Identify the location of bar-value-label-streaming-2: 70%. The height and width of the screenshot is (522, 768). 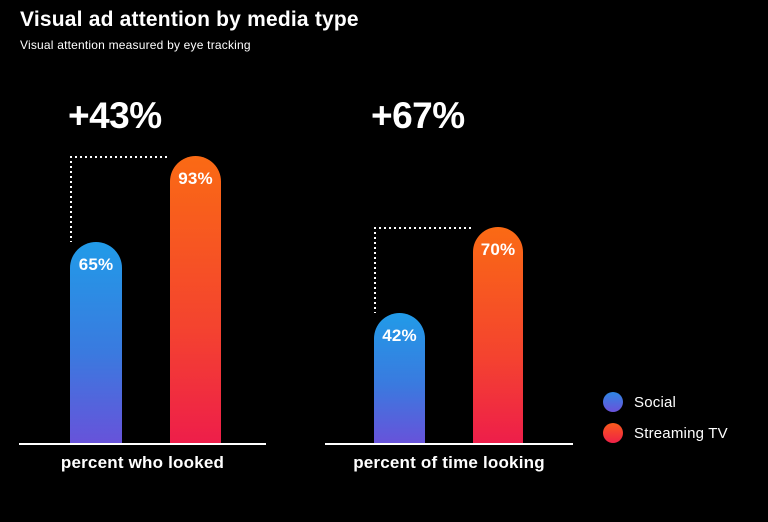
(498, 249).